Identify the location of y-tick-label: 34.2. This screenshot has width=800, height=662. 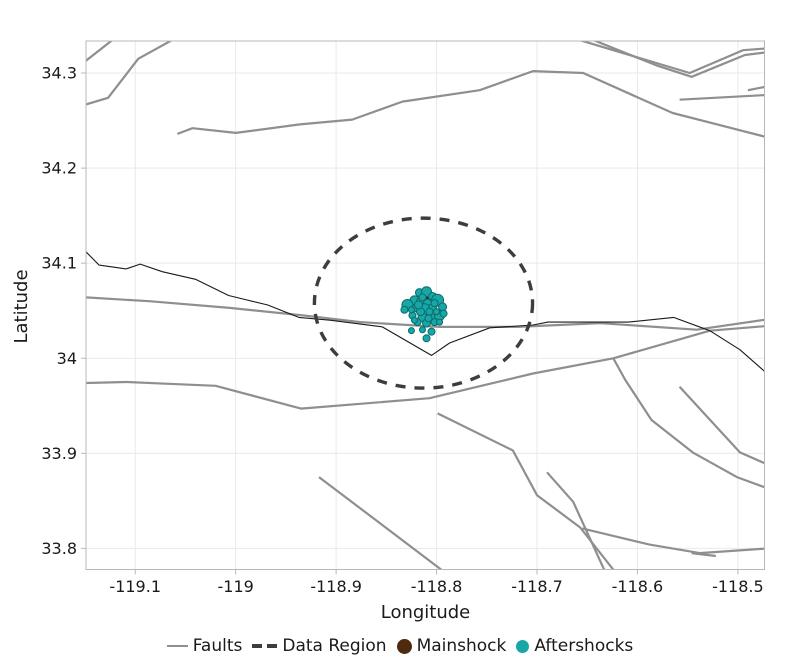
(59, 168).